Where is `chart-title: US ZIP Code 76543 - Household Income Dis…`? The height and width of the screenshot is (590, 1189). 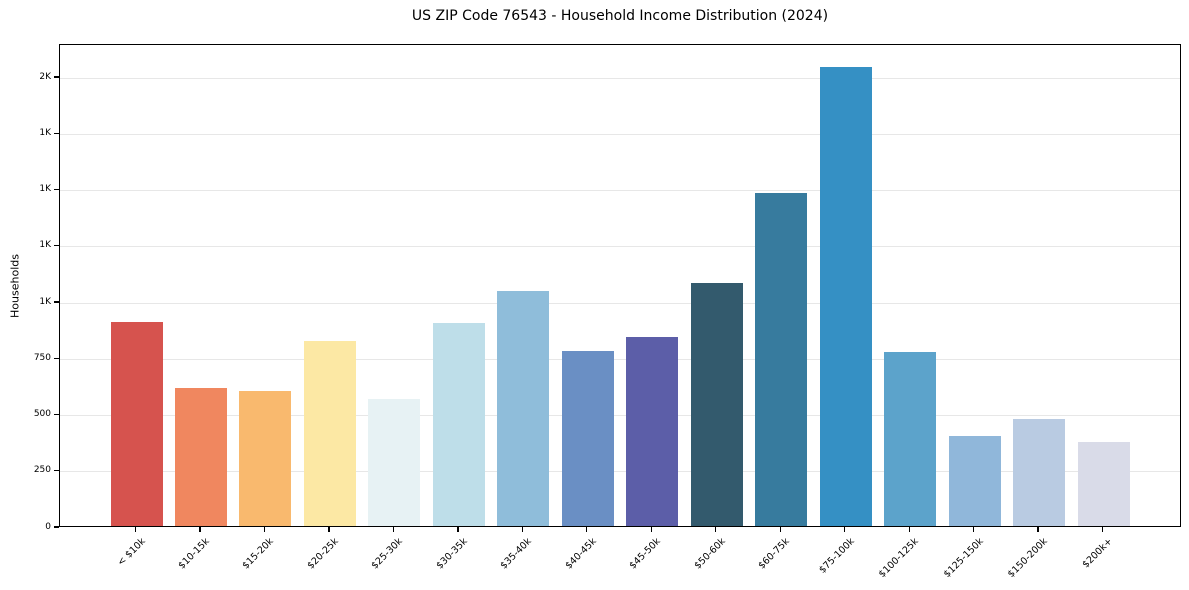 chart-title: US ZIP Code 76543 - Household Income Dis… is located at coordinates (620, 16).